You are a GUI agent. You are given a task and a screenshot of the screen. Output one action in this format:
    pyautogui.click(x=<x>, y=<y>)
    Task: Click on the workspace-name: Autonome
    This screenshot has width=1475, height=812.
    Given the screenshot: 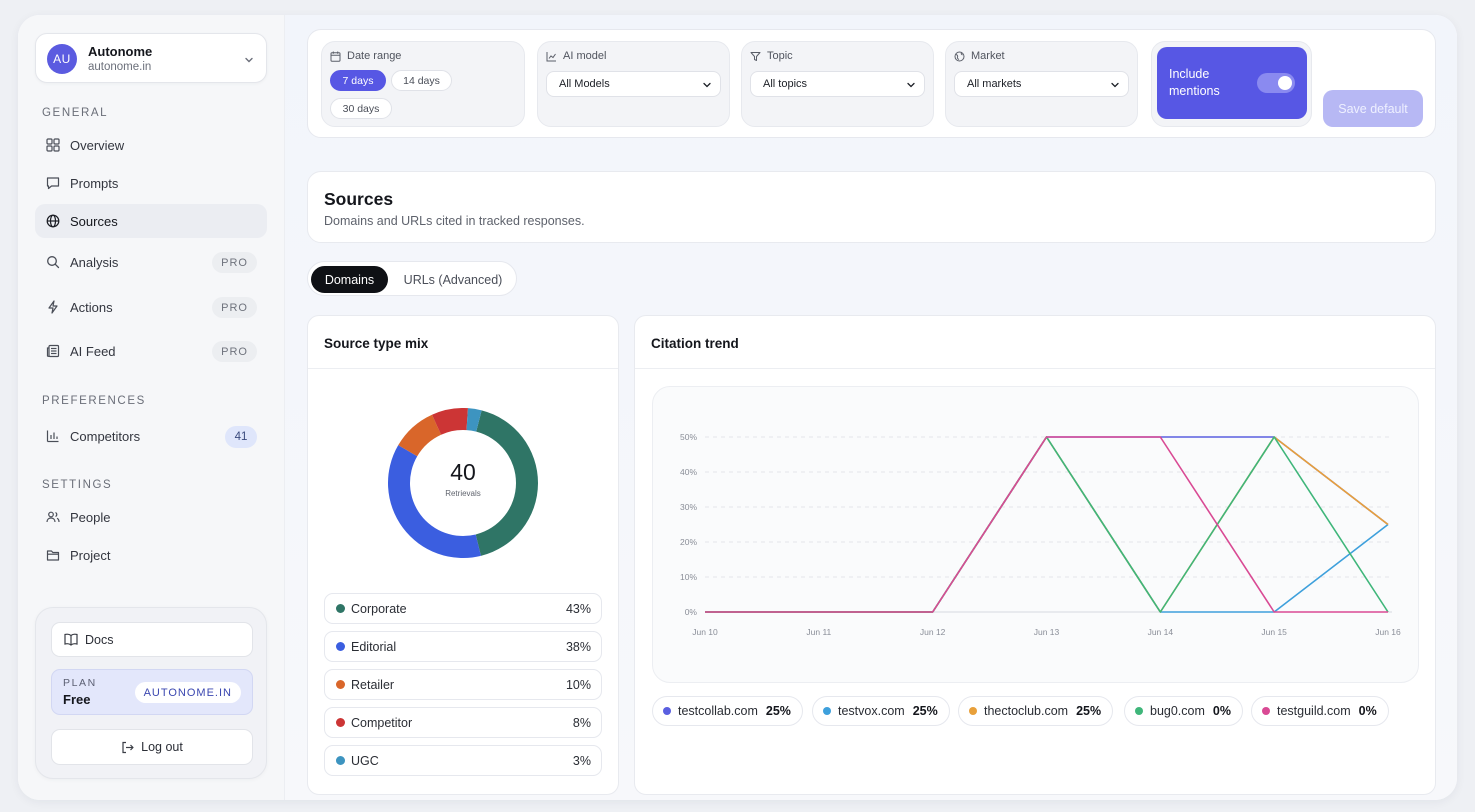 What is the action you would take?
    pyautogui.click(x=120, y=51)
    